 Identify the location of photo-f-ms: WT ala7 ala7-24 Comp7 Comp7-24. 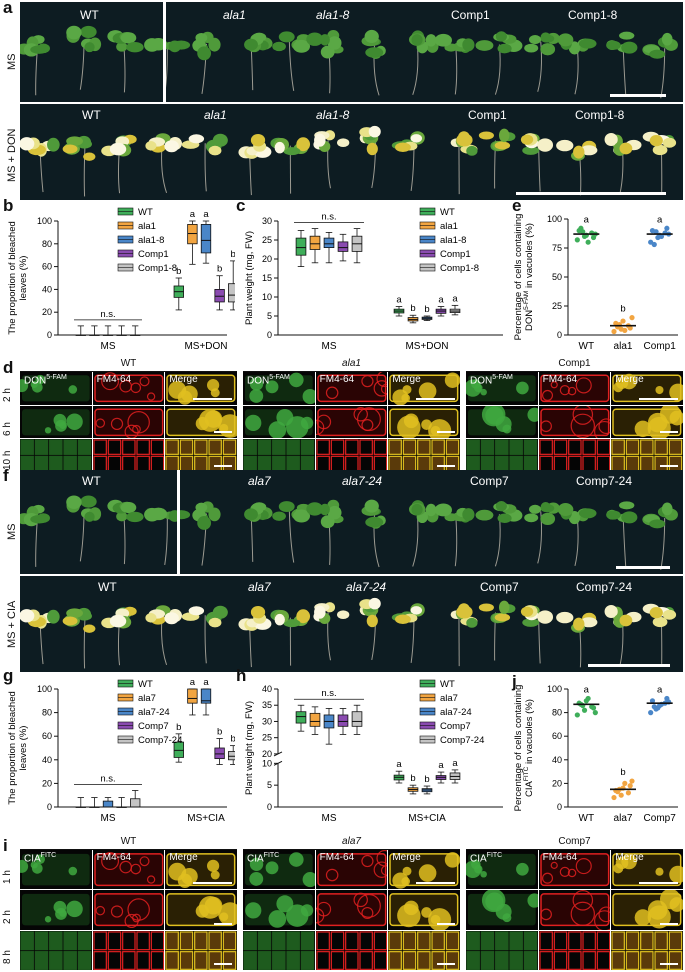
(351, 522).